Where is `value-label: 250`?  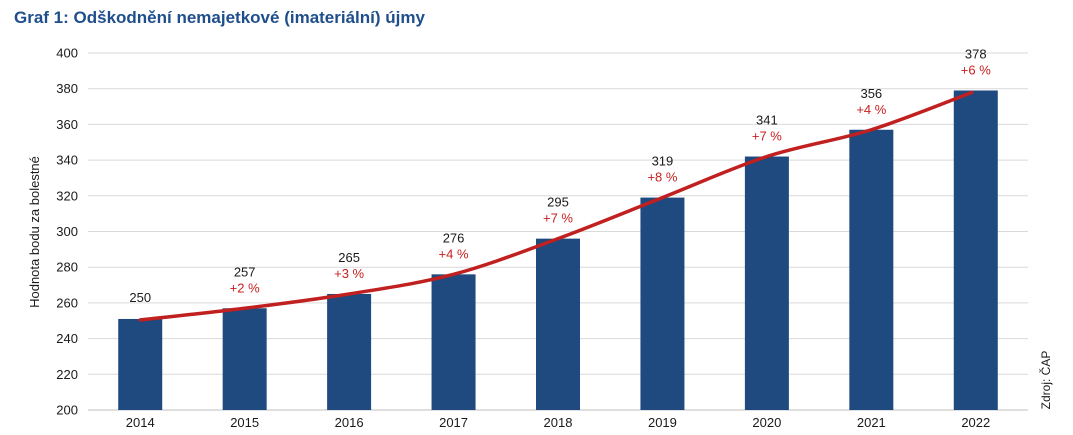 value-label: 250 is located at coordinates (140, 297).